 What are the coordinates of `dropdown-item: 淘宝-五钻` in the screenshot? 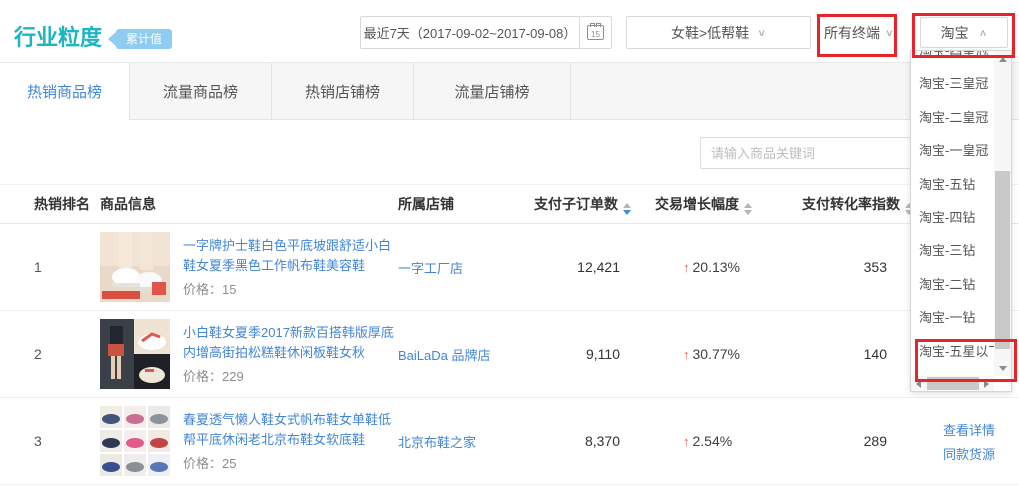 It's located at (947, 184).